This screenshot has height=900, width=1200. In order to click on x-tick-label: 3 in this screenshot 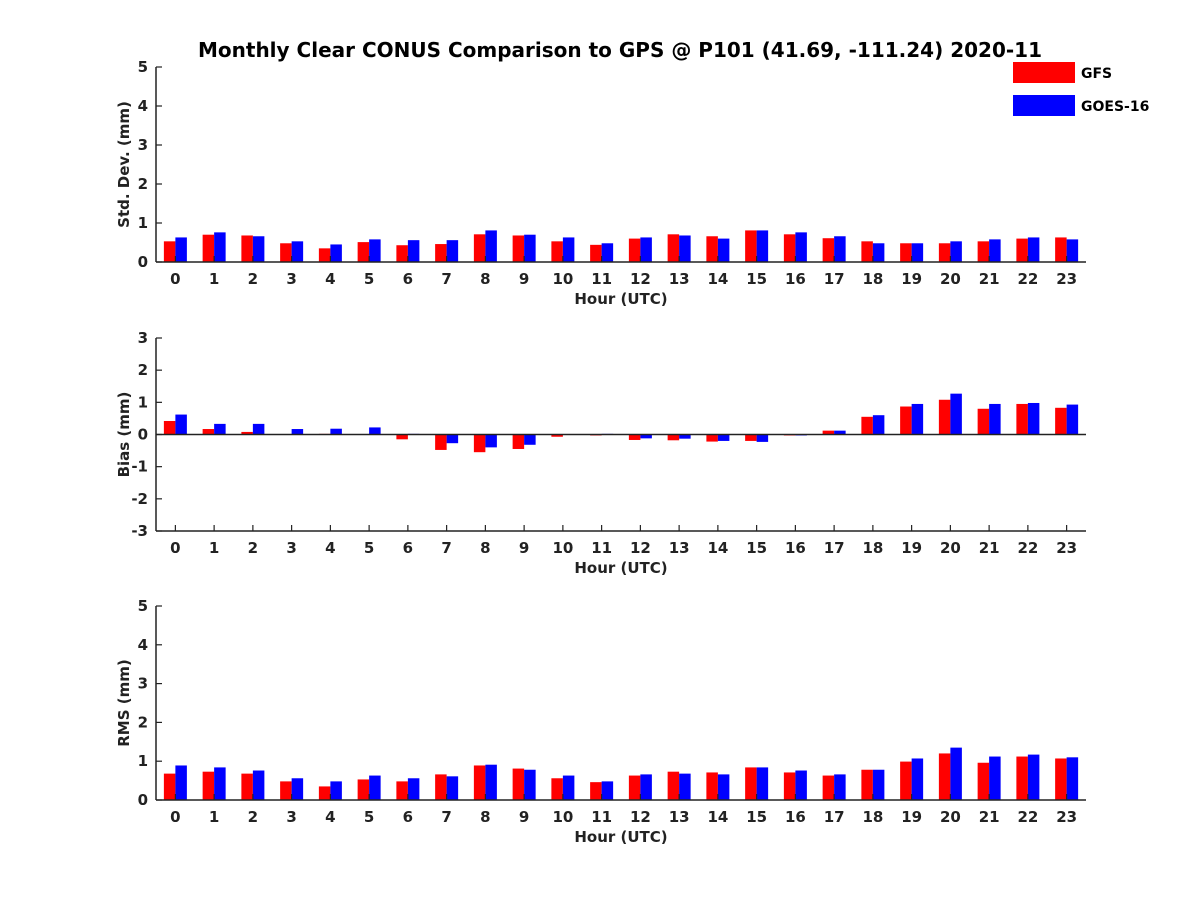, I will do `click(291, 548)`.